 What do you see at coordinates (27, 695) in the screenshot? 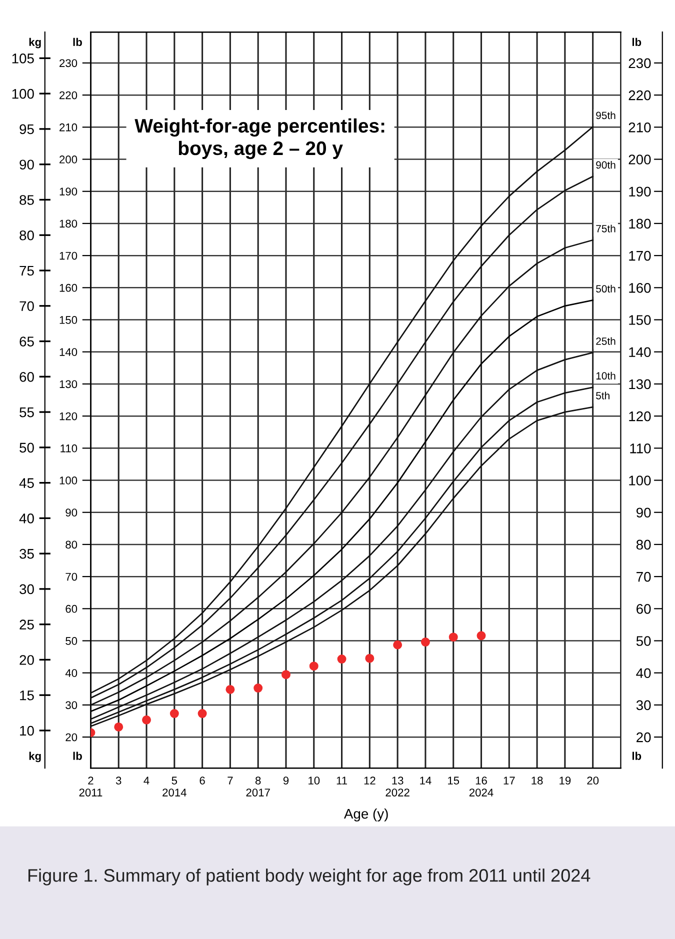
I see `y-tick-label: 15` at bounding box center [27, 695].